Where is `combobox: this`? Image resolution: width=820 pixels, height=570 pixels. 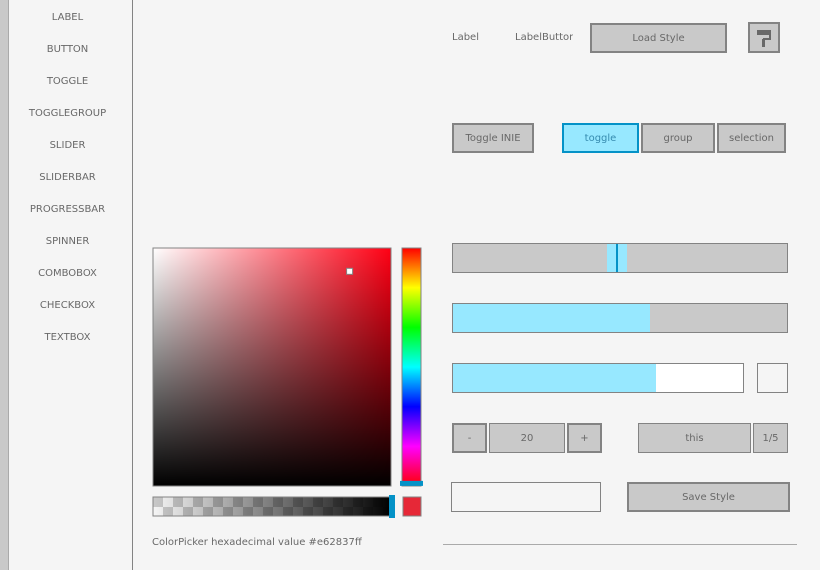 combobox: this is located at coordinates (694, 438).